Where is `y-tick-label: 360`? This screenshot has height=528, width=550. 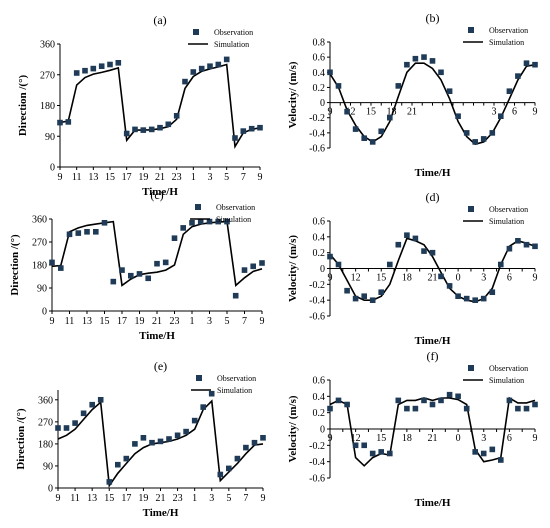
y-tick-label: 360 is located at coordinates (45, 400).